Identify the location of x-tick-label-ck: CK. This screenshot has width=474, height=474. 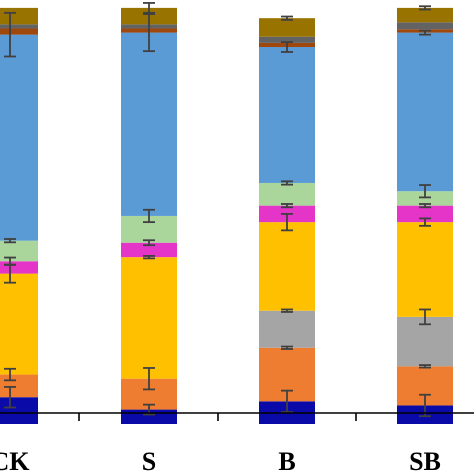
(15, 460).